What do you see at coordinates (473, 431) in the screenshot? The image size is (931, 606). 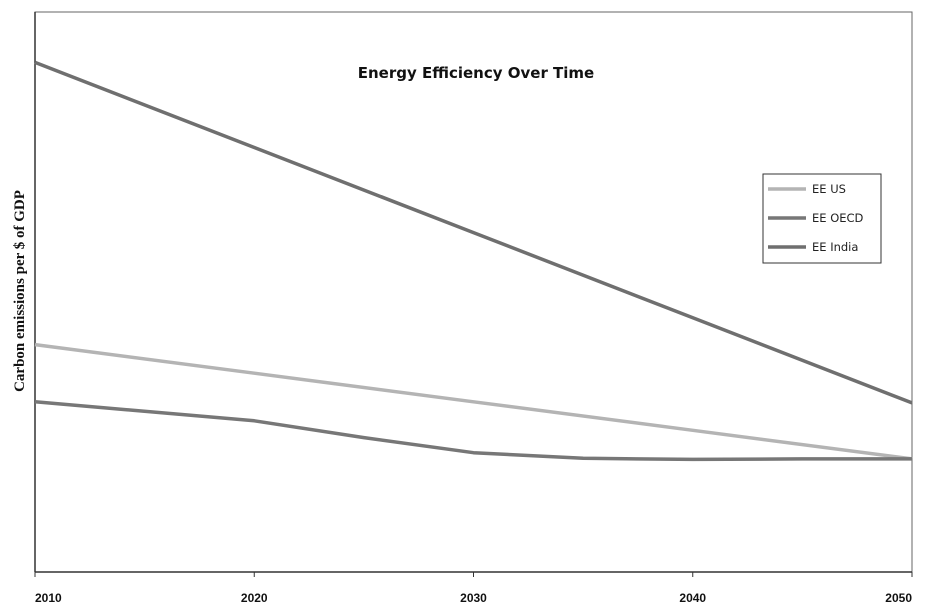 I see `series-line-ee-oecd` at bounding box center [473, 431].